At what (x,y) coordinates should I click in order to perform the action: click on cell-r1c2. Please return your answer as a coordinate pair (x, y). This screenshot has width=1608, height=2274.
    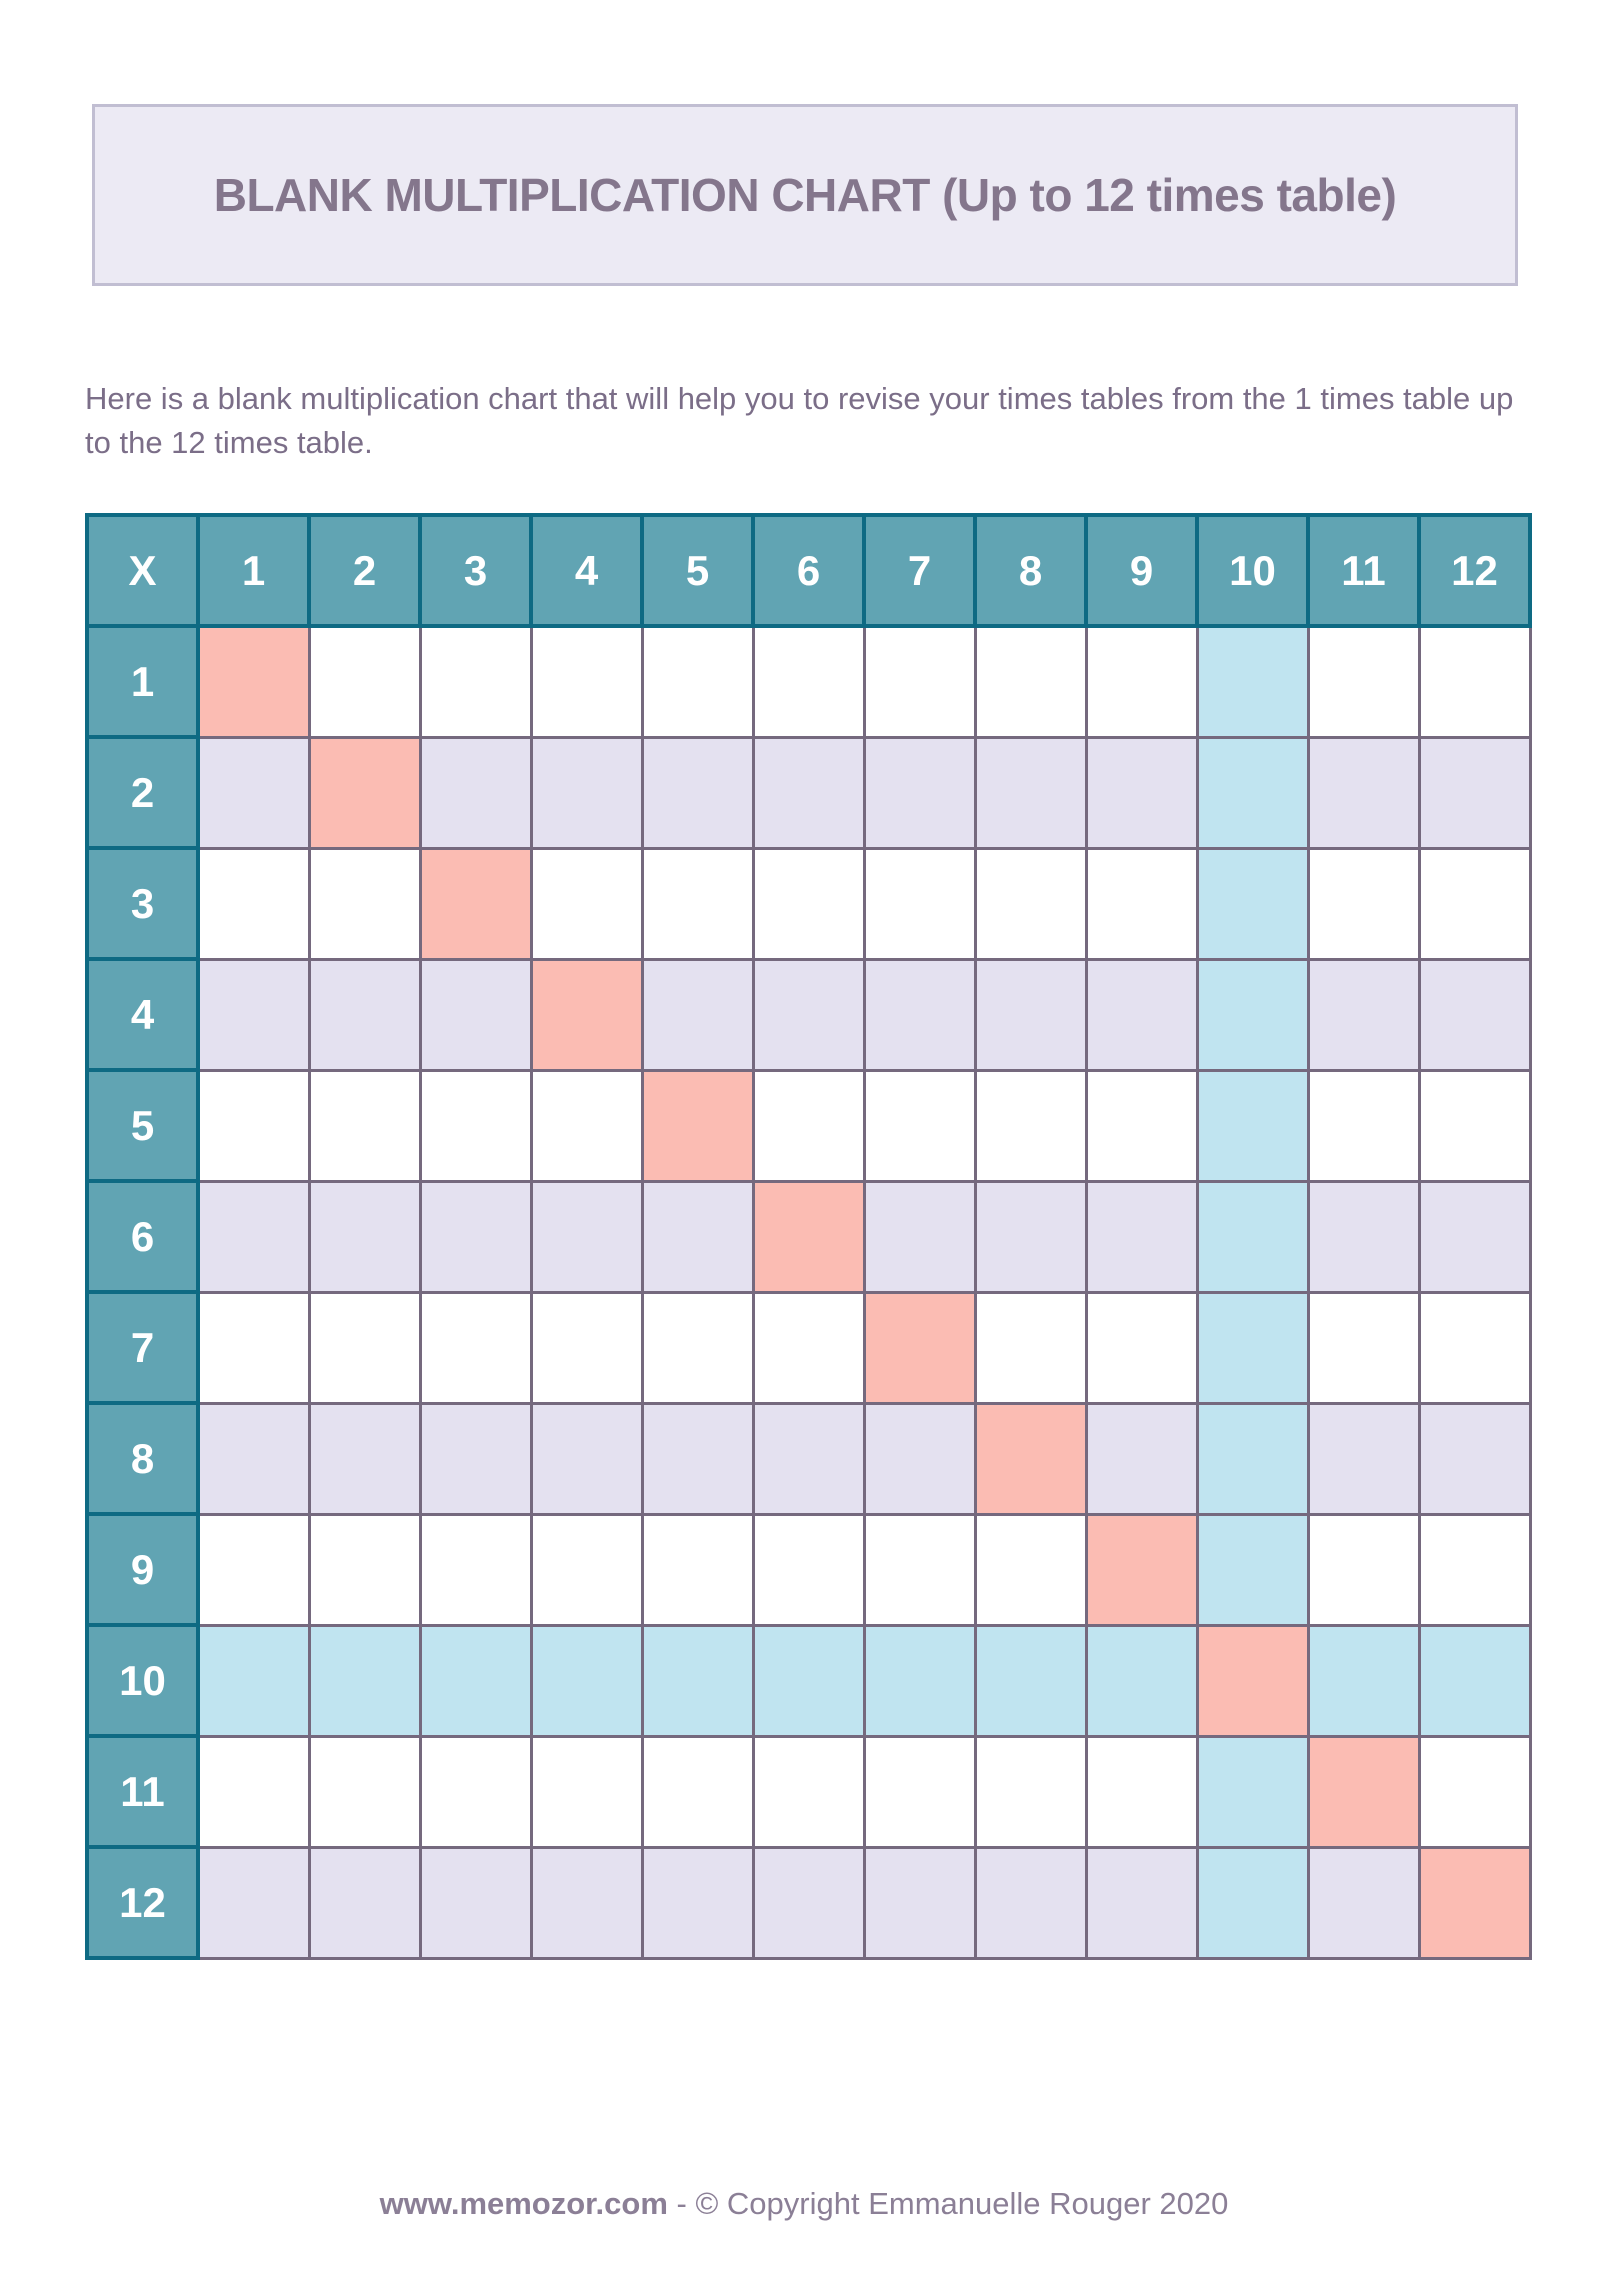
    Looking at the image, I should click on (364, 681).